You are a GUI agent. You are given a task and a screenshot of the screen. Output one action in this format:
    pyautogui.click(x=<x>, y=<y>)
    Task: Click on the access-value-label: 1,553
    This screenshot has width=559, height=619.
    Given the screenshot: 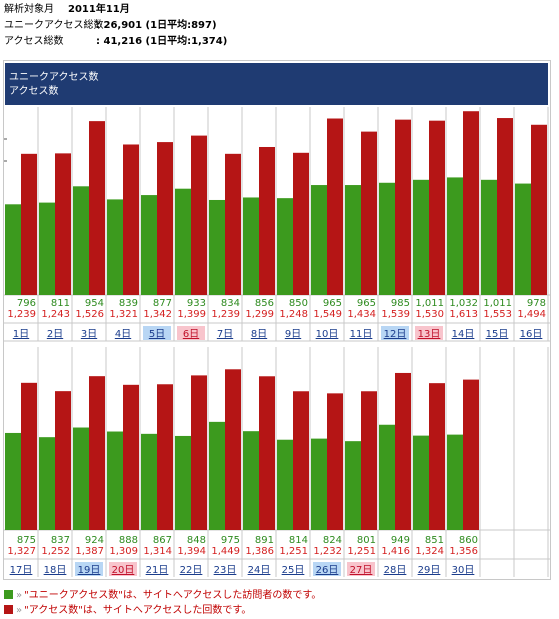 What is the action you would take?
    pyautogui.click(x=497, y=314)
    